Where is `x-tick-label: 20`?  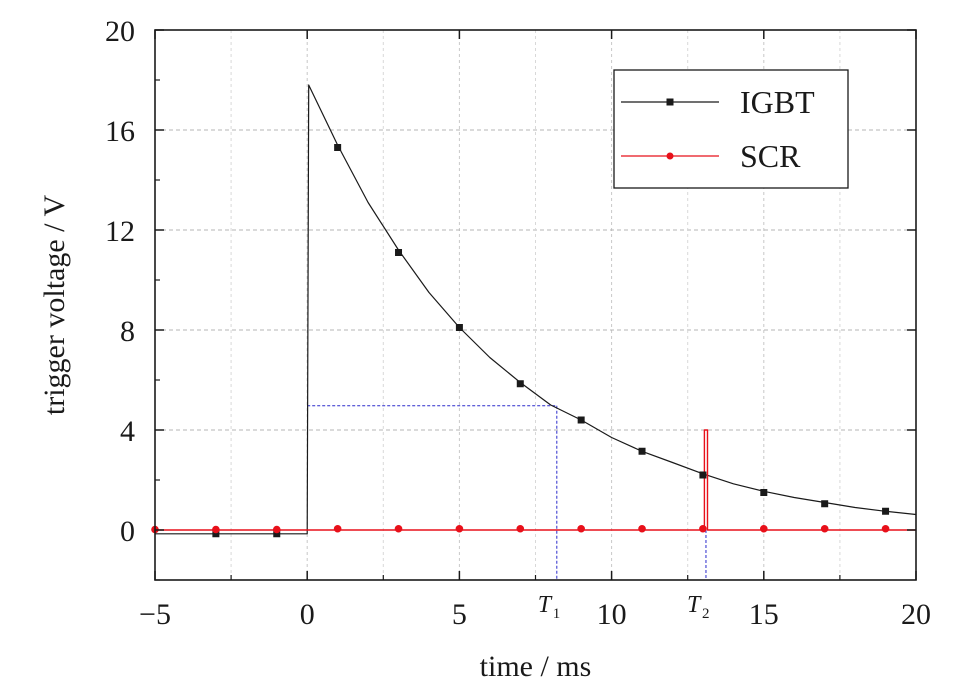 x-tick-label: 20 is located at coordinates (916, 614).